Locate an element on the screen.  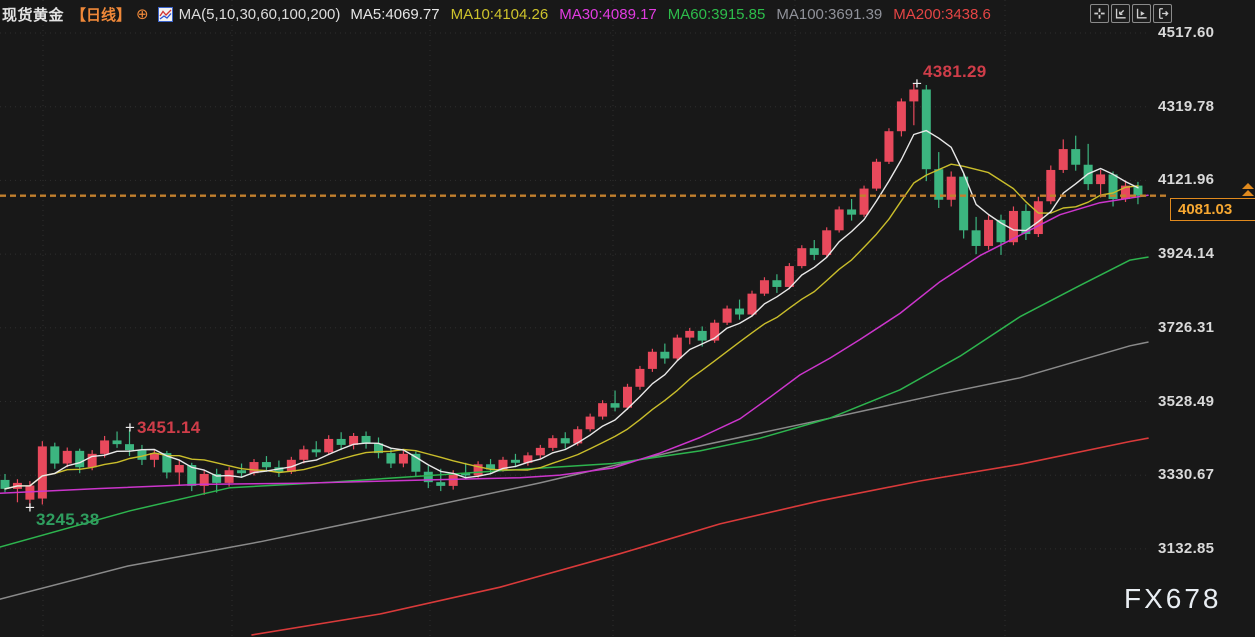
ma-readout-ma30: MA30:4089.17 is located at coordinates (608, 14).